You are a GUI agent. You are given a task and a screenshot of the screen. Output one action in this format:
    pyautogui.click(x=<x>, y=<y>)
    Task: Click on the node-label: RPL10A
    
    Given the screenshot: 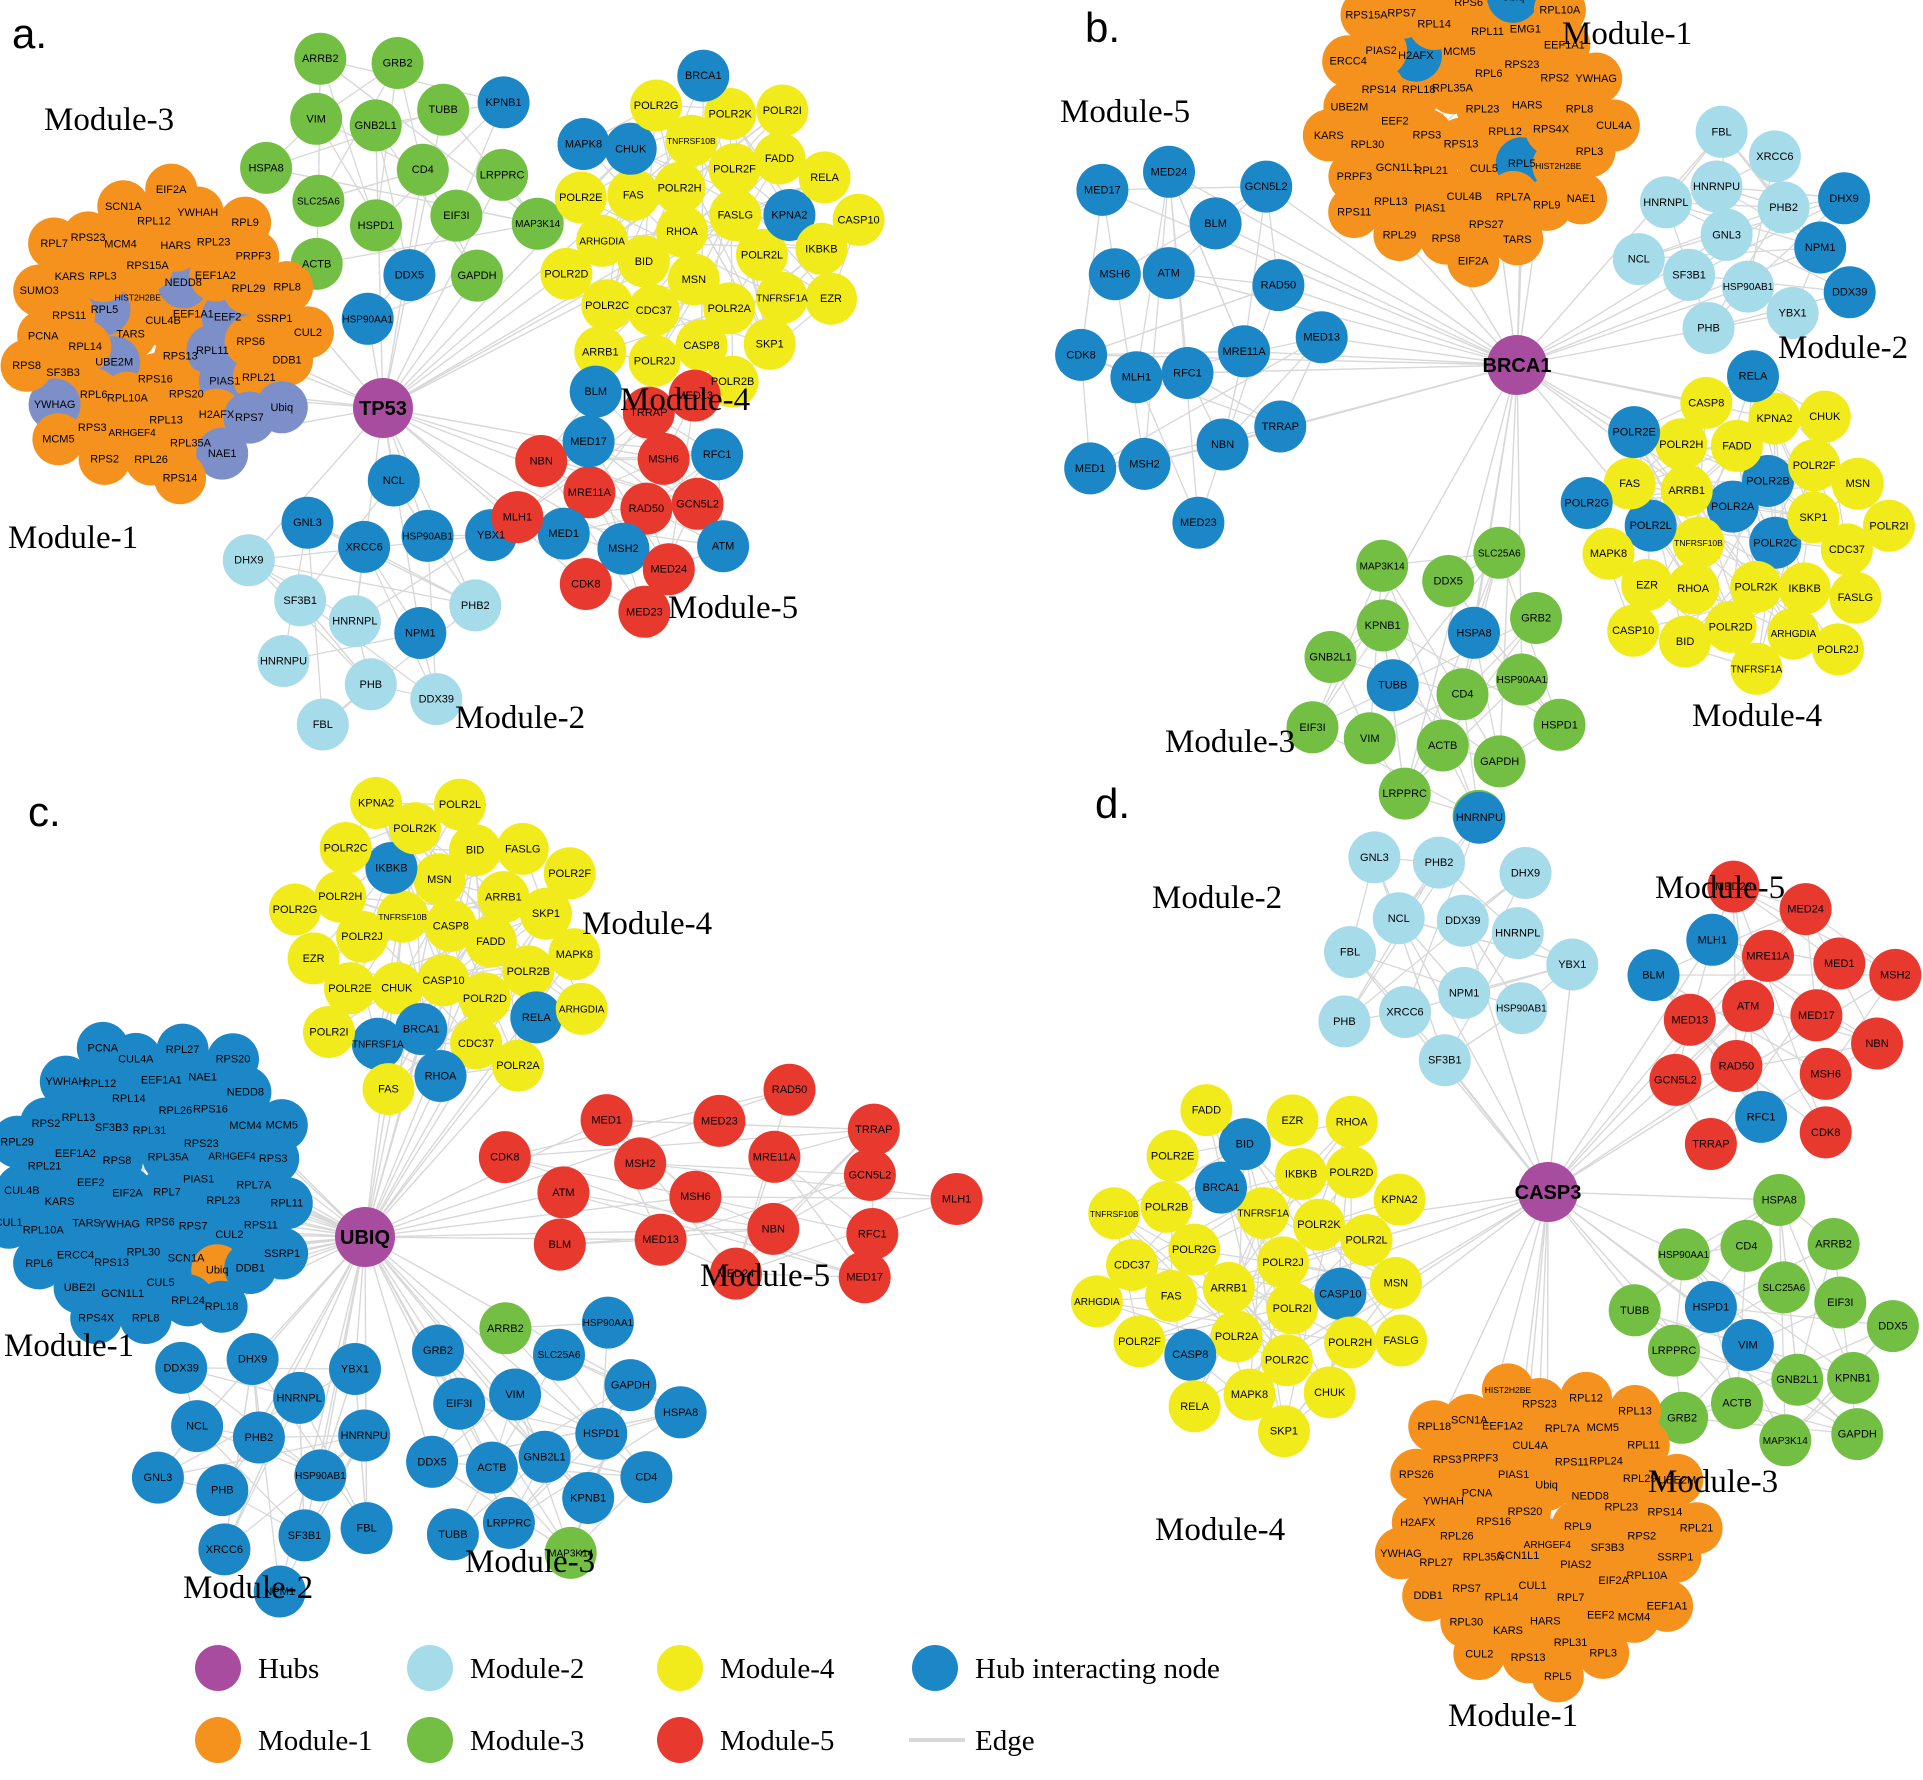 What is the action you would take?
    pyautogui.click(x=44, y=1230)
    